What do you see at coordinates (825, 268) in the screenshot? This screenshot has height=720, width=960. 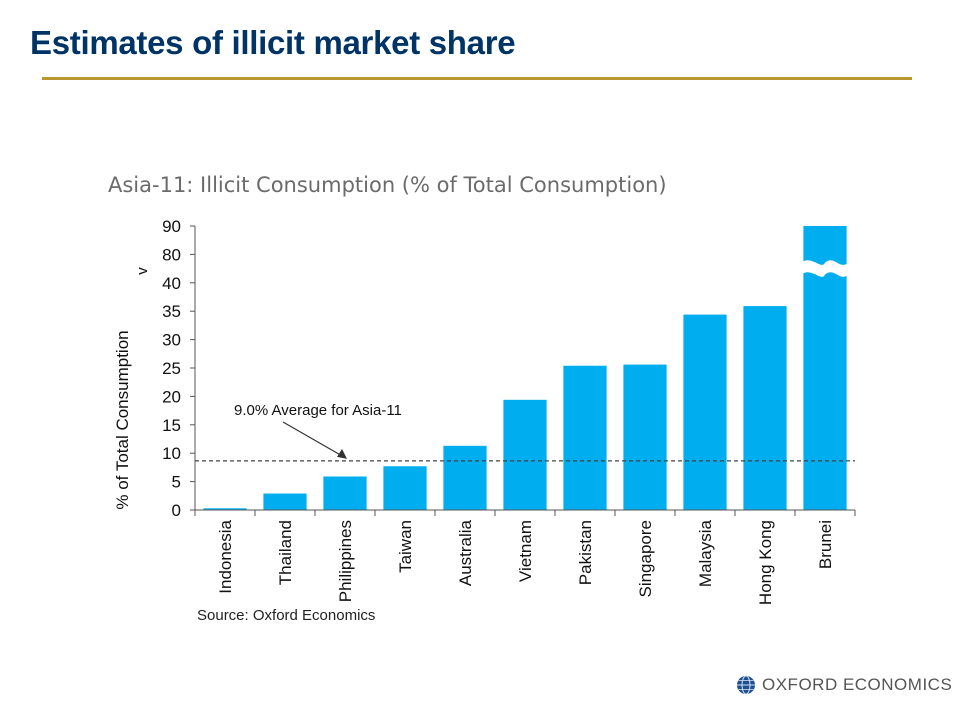 I see `axis-break-wave` at bounding box center [825, 268].